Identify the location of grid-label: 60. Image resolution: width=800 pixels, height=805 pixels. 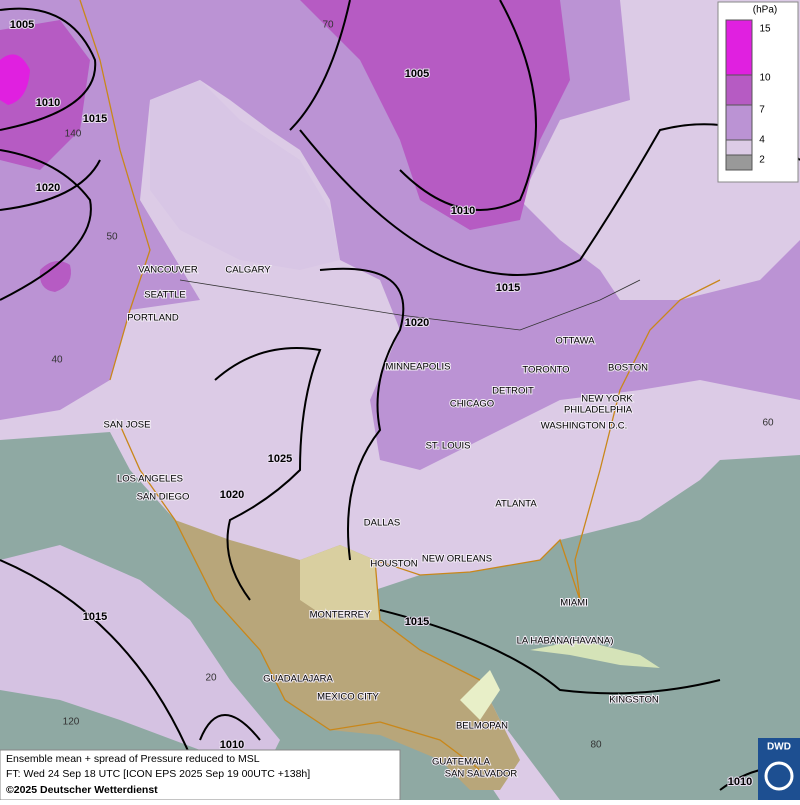
(768, 423).